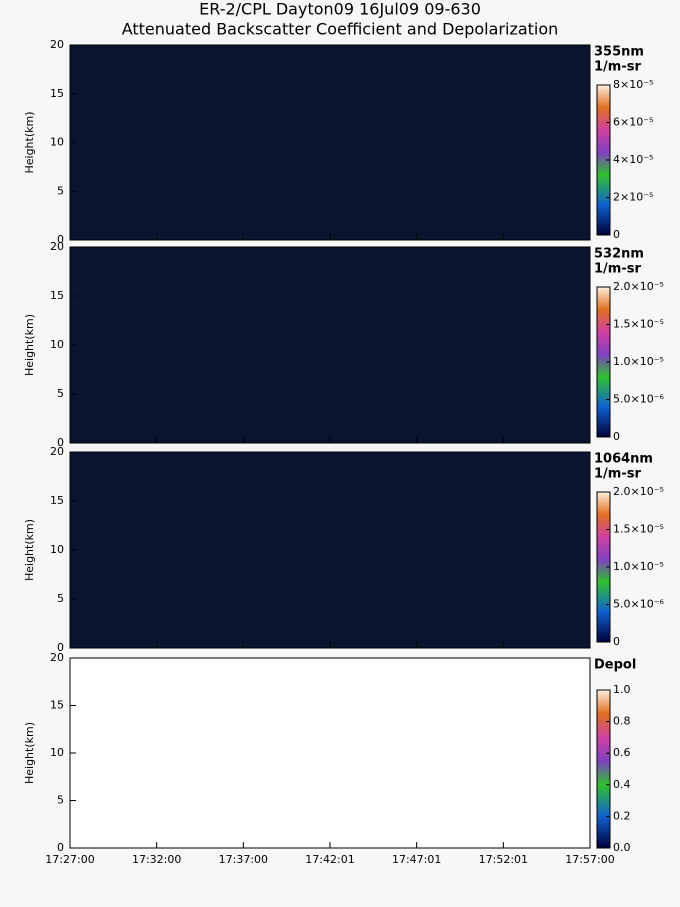  Describe the element at coordinates (619, 254) in the screenshot. I see `colorbar-label: 532nm` at that location.